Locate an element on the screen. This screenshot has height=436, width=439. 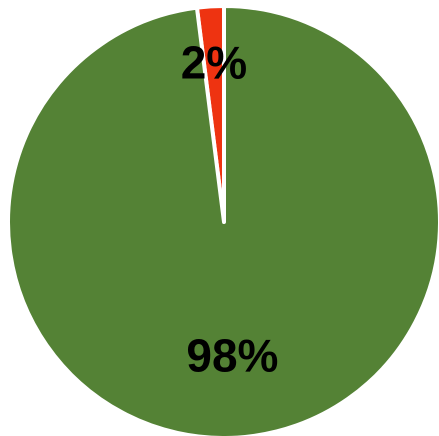
data-label-2-percent: 2% is located at coordinates (214, 62).